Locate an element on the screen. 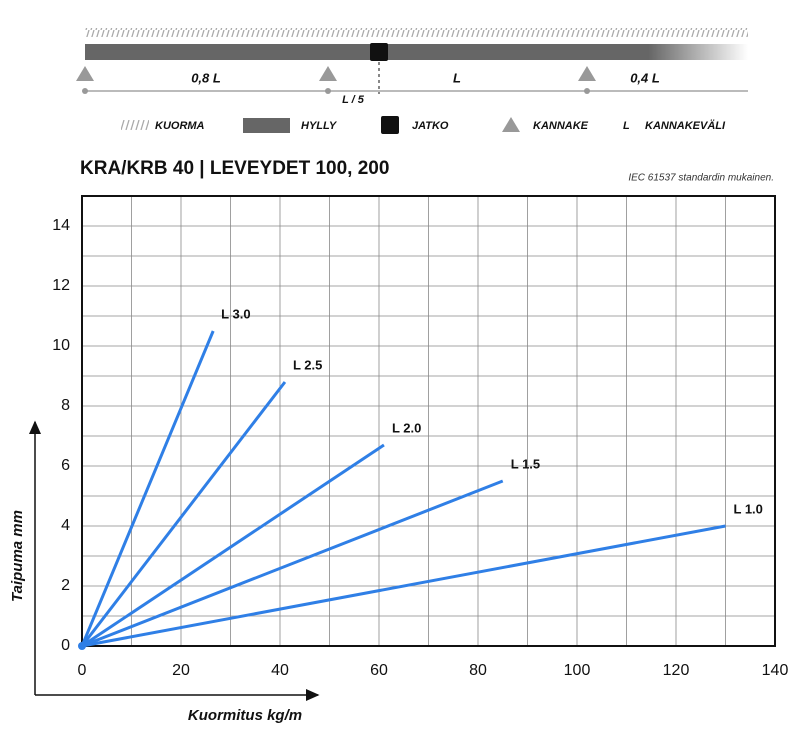  annotation: IEC 61537 standardin mukainen. is located at coordinates (701, 178).